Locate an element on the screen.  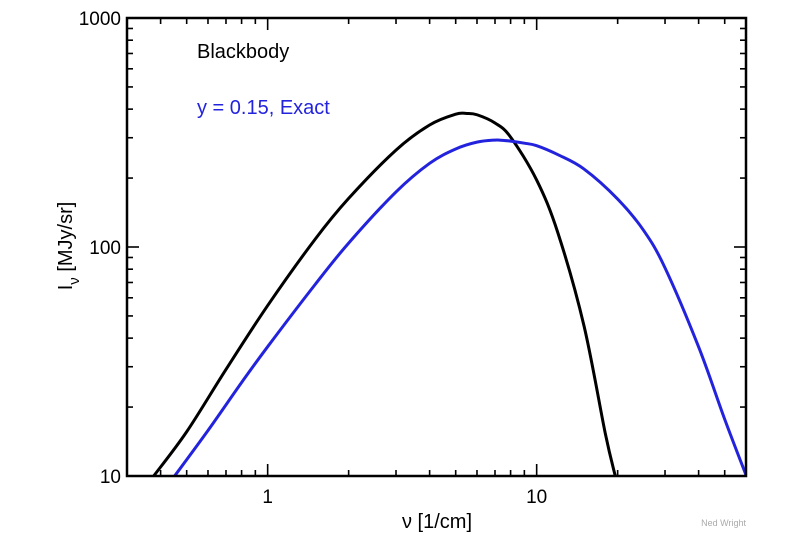
legend-label-blackbody: Blackbody is located at coordinates (243, 52).